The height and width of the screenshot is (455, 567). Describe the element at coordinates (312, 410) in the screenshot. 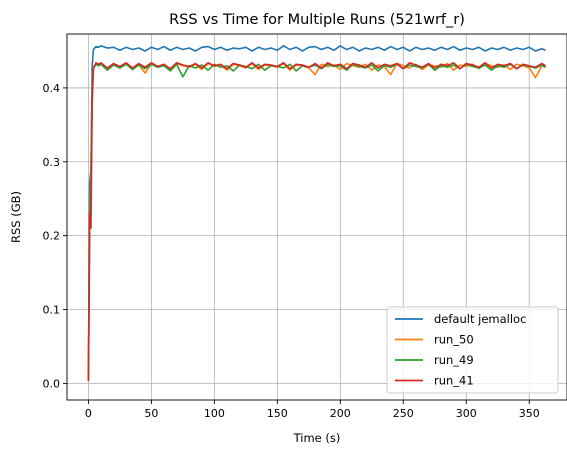

I see `x-axis-ticks: 0 50 100 150 200 250 300 350` at that location.